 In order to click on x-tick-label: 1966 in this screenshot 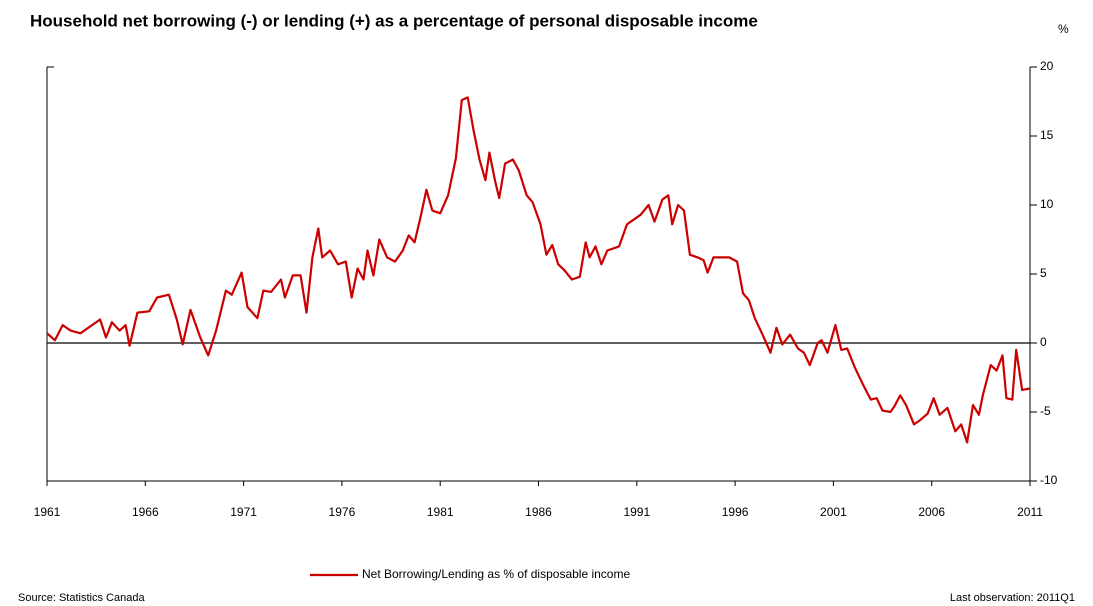, I will do `click(145, 512)`.